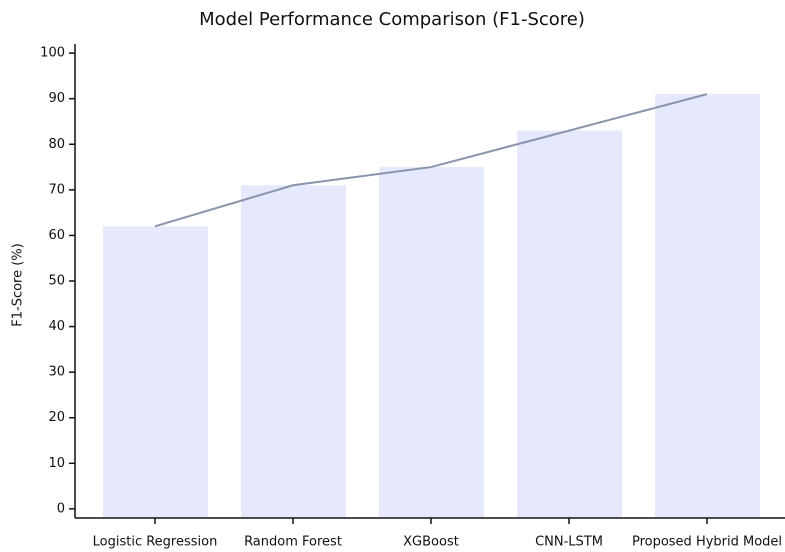 This screenshot has width=785, height=552. I want to click on y-tick-label: 70, so click(56, 189).